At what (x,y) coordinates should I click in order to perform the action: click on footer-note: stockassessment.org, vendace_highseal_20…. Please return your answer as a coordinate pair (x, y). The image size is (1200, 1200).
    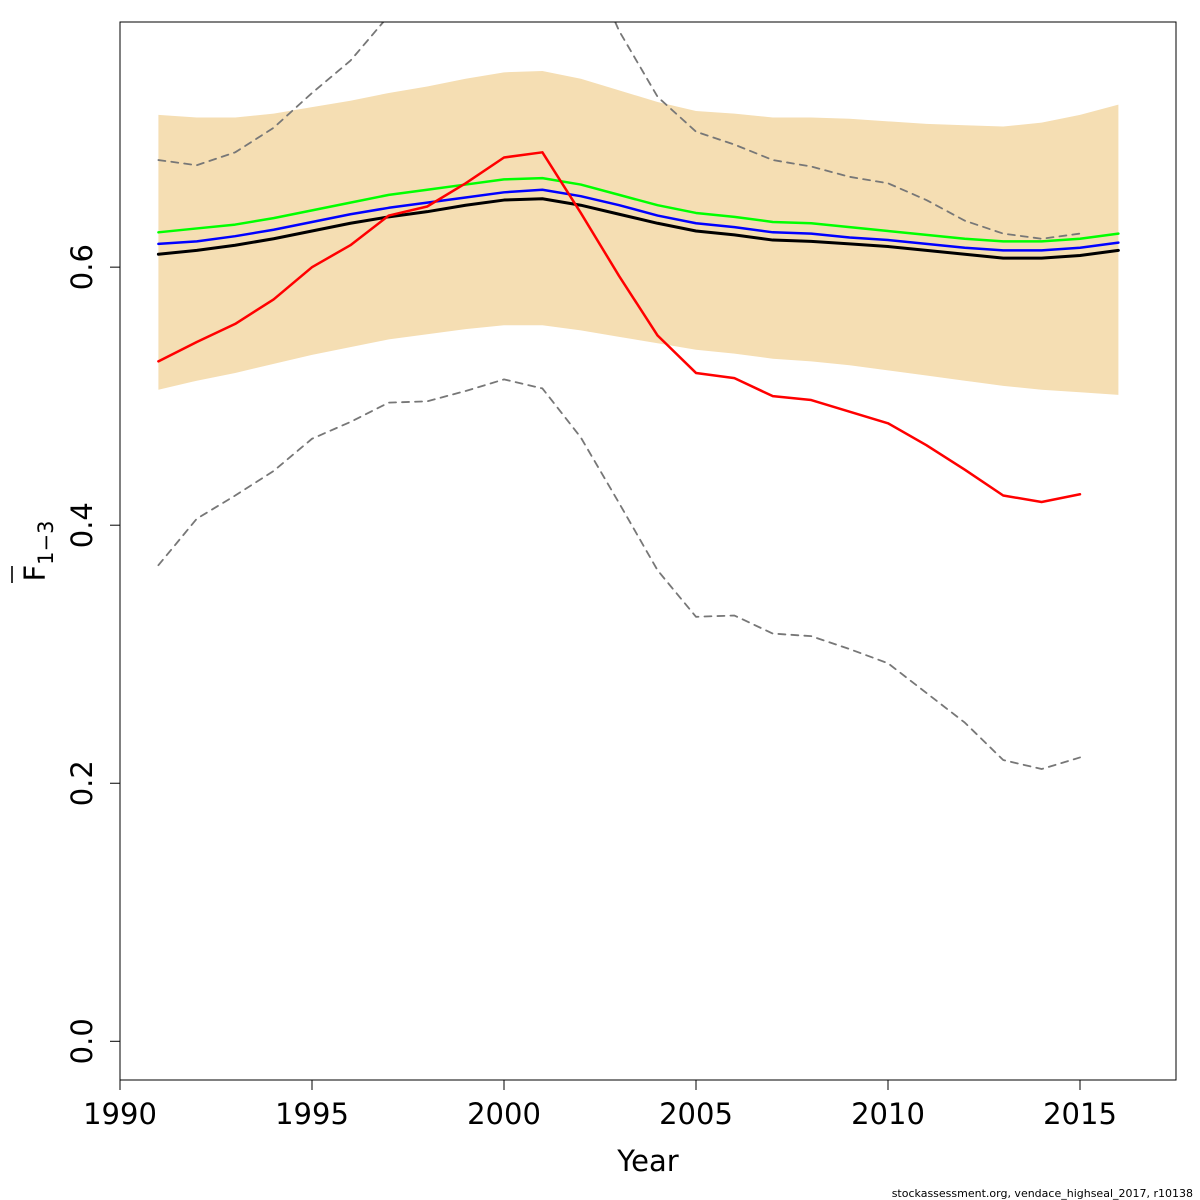
    Looking at the image, I should click on (1042, 1193).